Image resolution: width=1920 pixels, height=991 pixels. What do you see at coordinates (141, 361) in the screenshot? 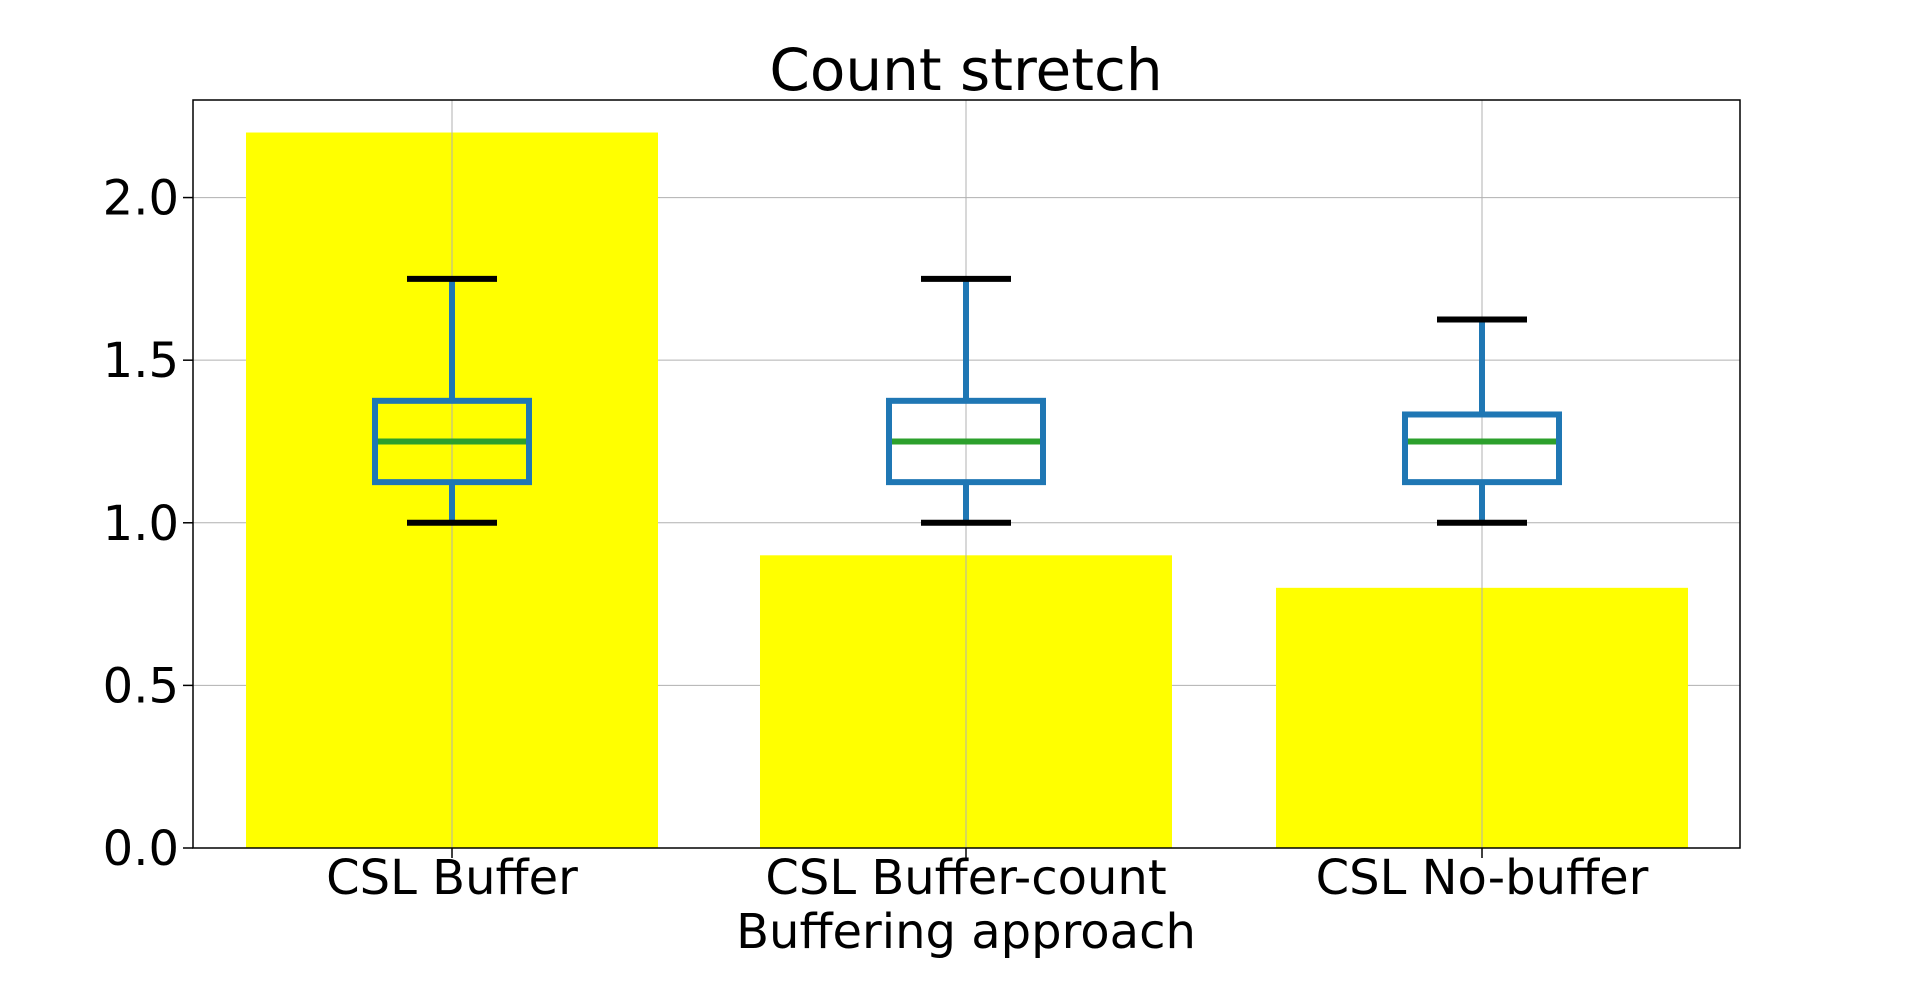
I see `y-tick-label: 1.5` at bounding box center [141, 361].